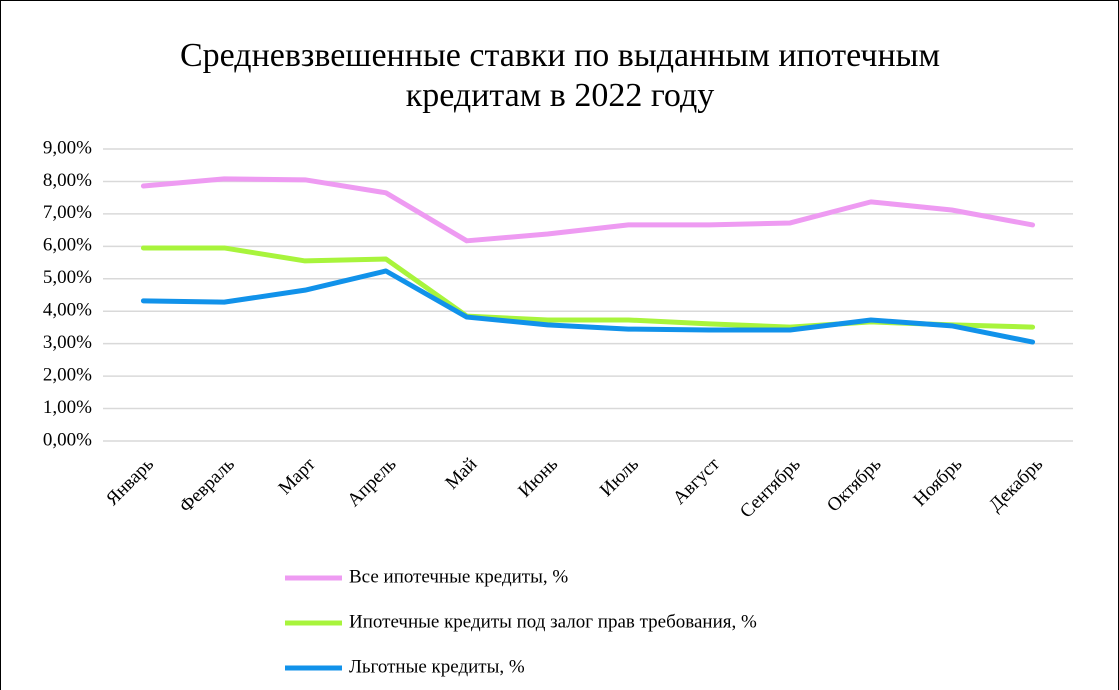  What do you see at coordinates (67, 245) in the screenshot?
I see `y-tick-label: 6,00%` at bounding box center [67, 245].